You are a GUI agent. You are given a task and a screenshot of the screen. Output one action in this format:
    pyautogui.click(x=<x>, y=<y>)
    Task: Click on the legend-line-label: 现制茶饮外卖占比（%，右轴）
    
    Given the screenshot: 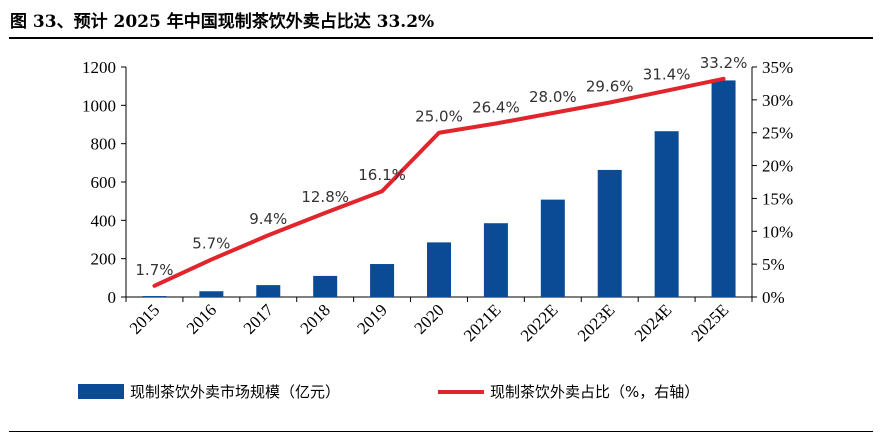 What is the action you would take?
    pyautogui.click(x=594, y=392)
    